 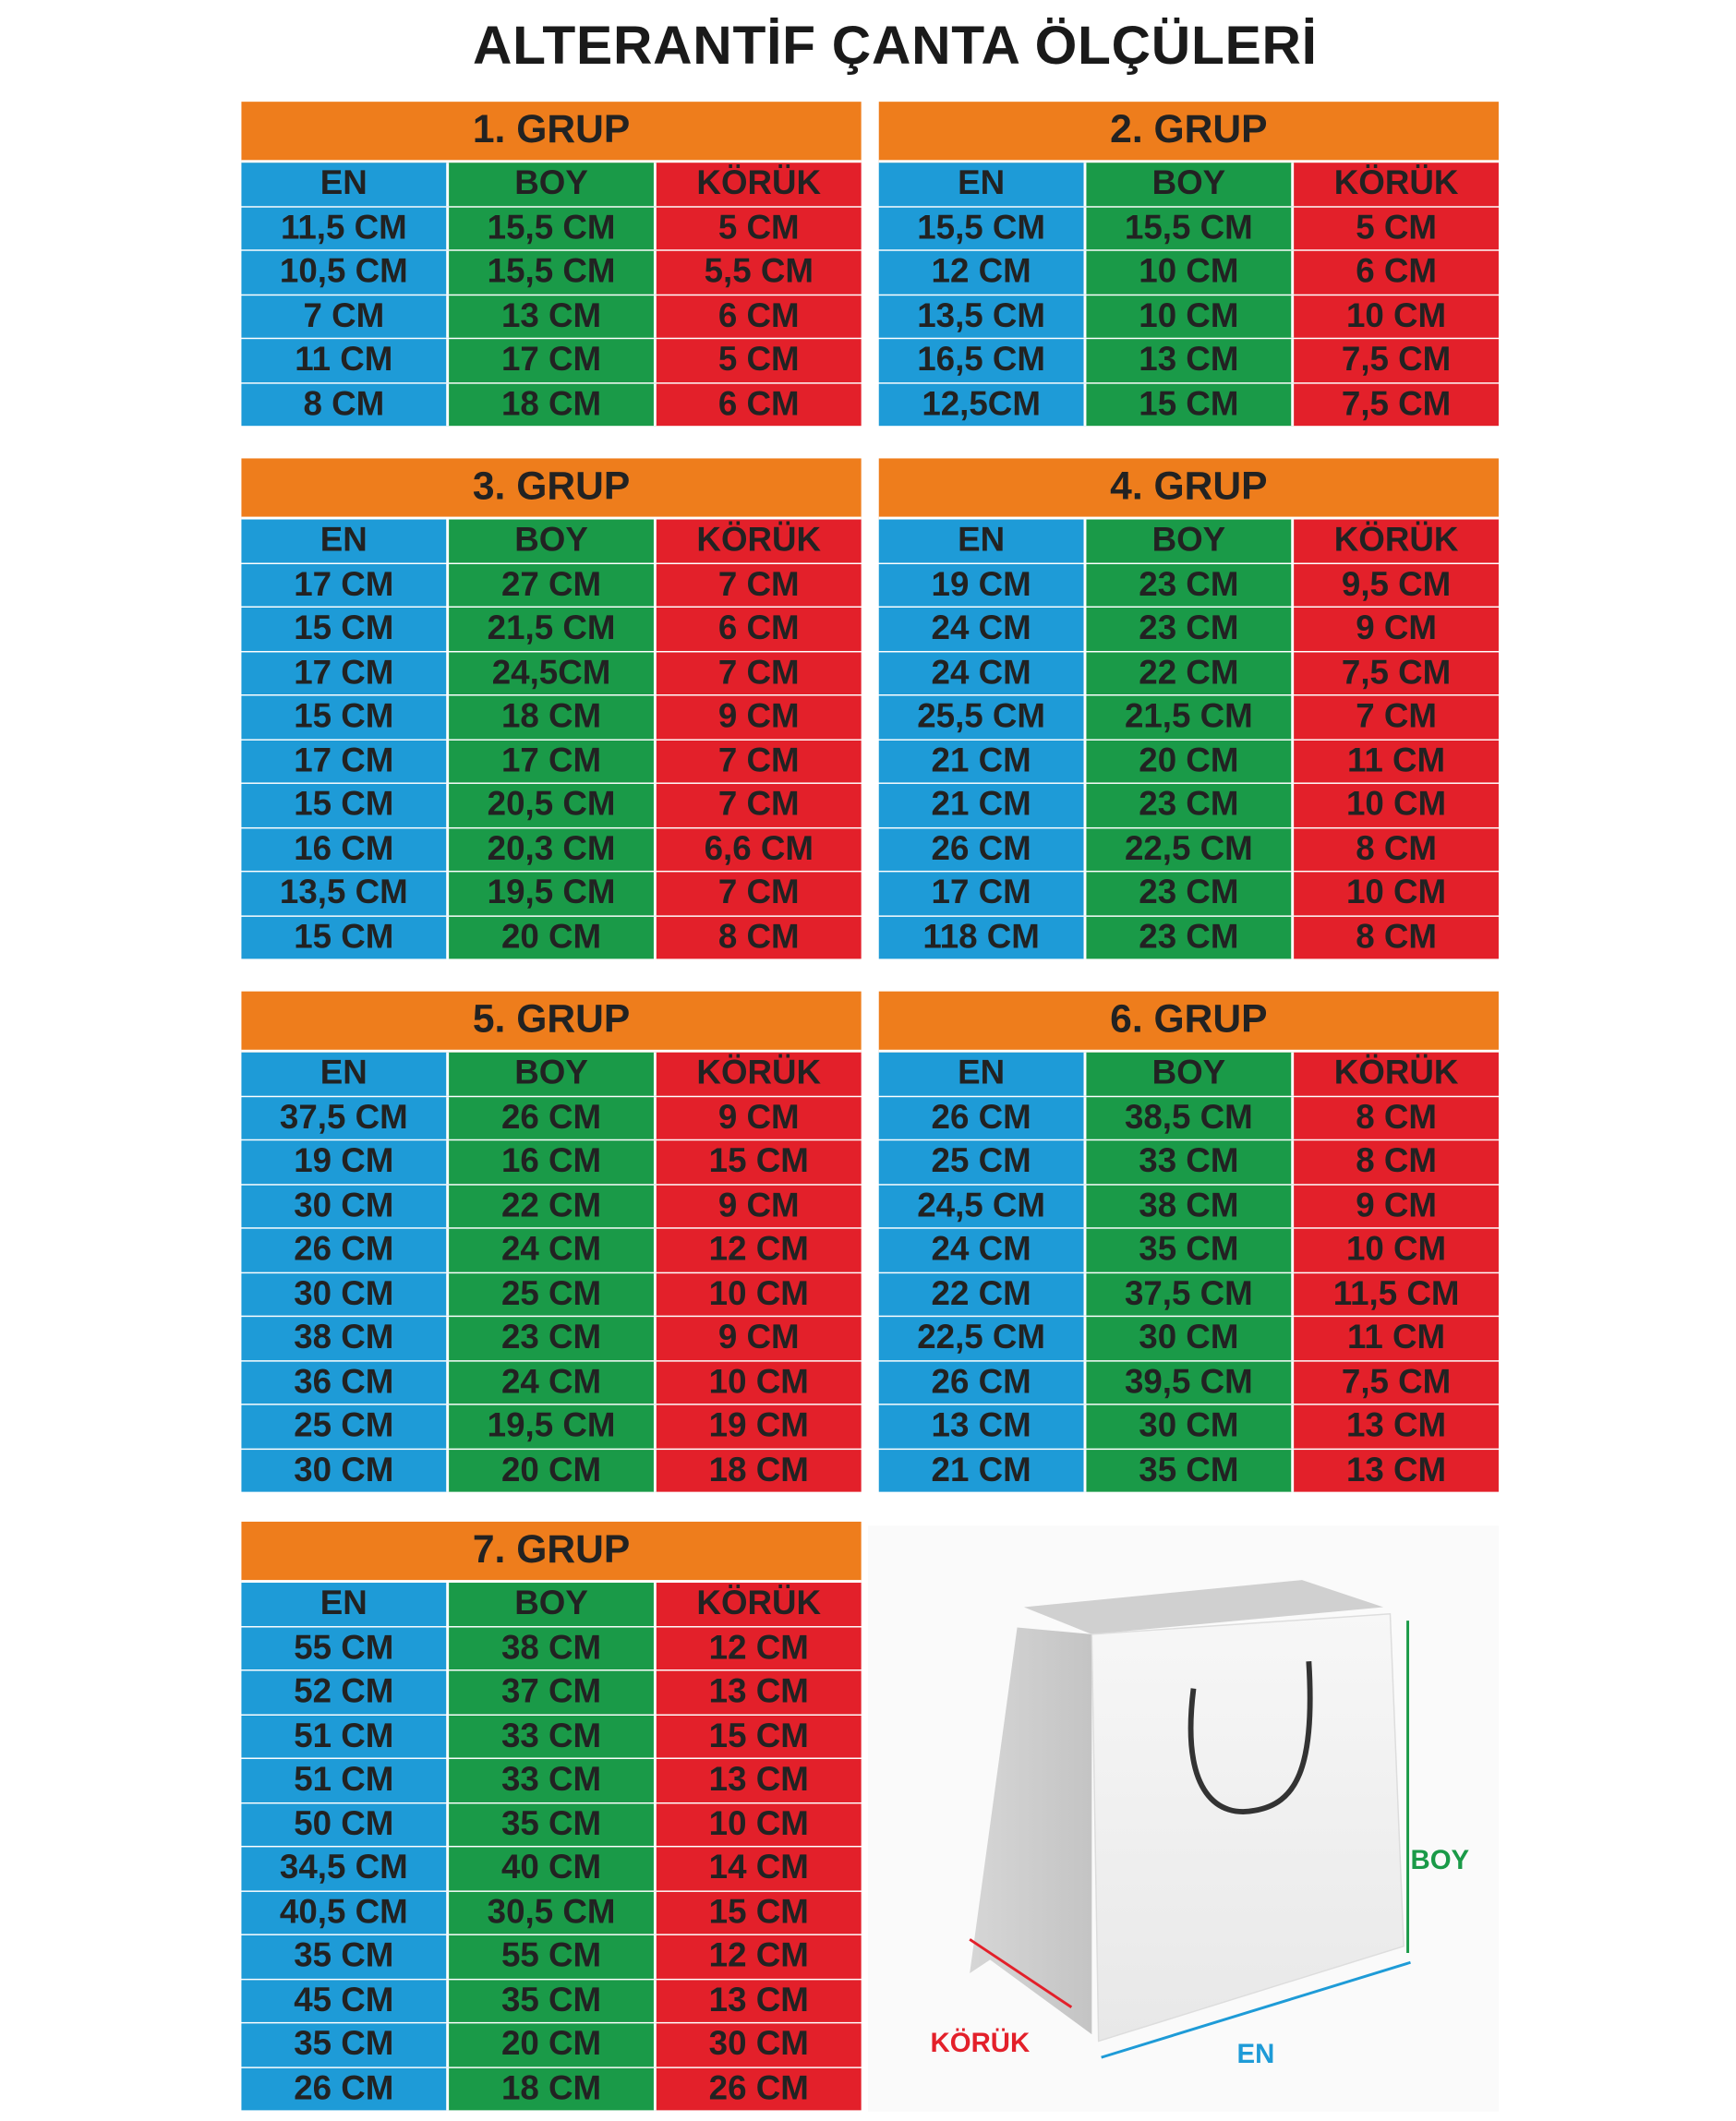 I want to click on data-row: 24 CM 35 CM 10 CM, so click(x=1189, y=1250).